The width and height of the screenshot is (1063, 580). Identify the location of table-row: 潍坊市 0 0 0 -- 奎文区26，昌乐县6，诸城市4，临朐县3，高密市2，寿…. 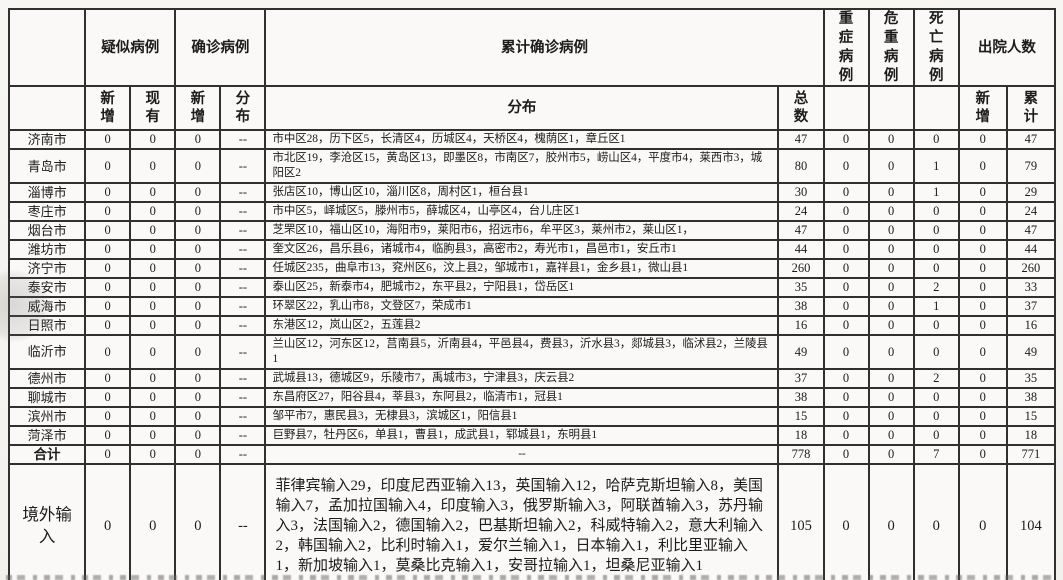
(532, 250).